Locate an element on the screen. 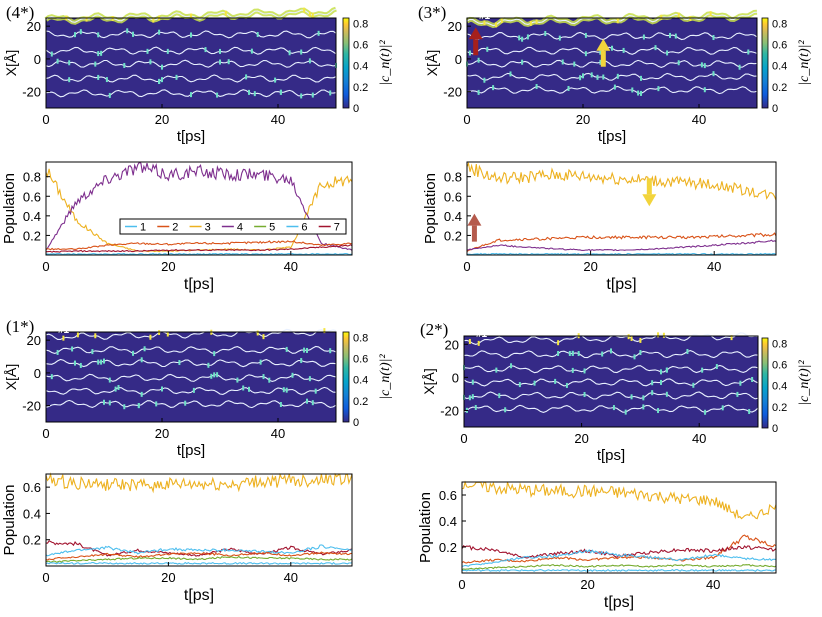 Image resolution: width=822 pixels, height=617 pixels. population-ylabel: Population is located at coordinates (9, 520).